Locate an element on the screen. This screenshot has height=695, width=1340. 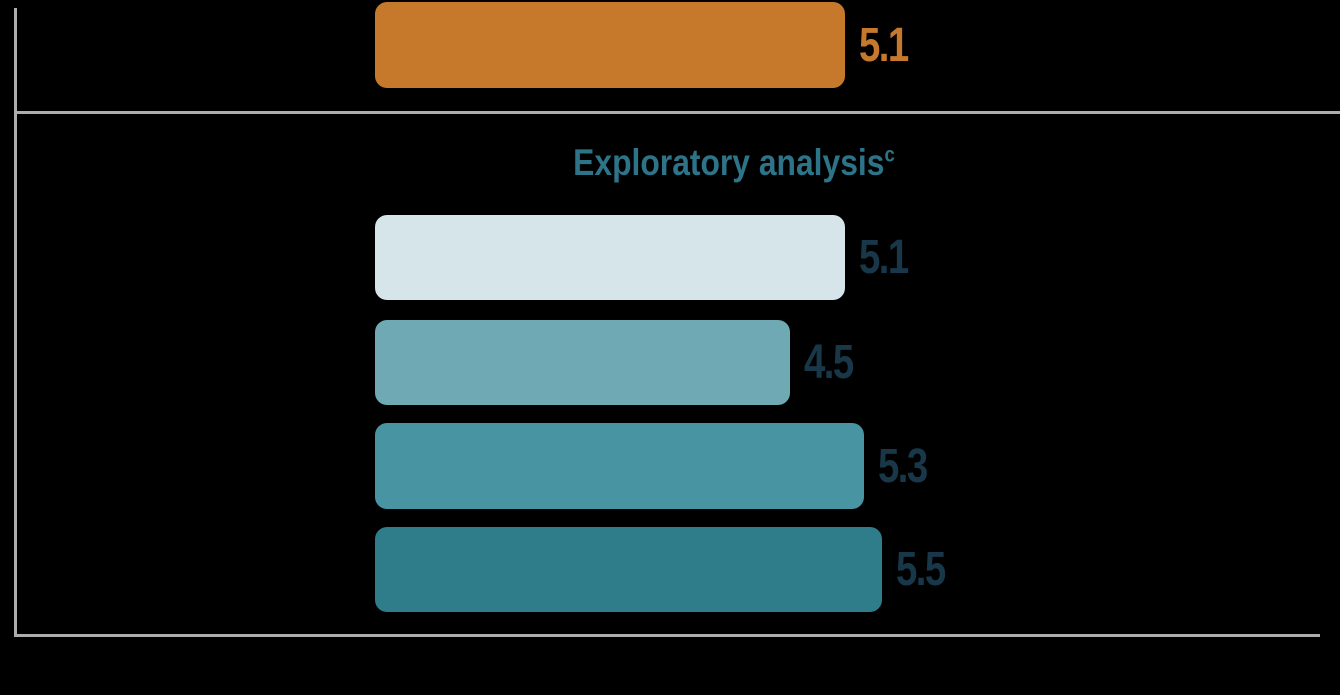
y-axis-line is located at coordinates (15, 322).